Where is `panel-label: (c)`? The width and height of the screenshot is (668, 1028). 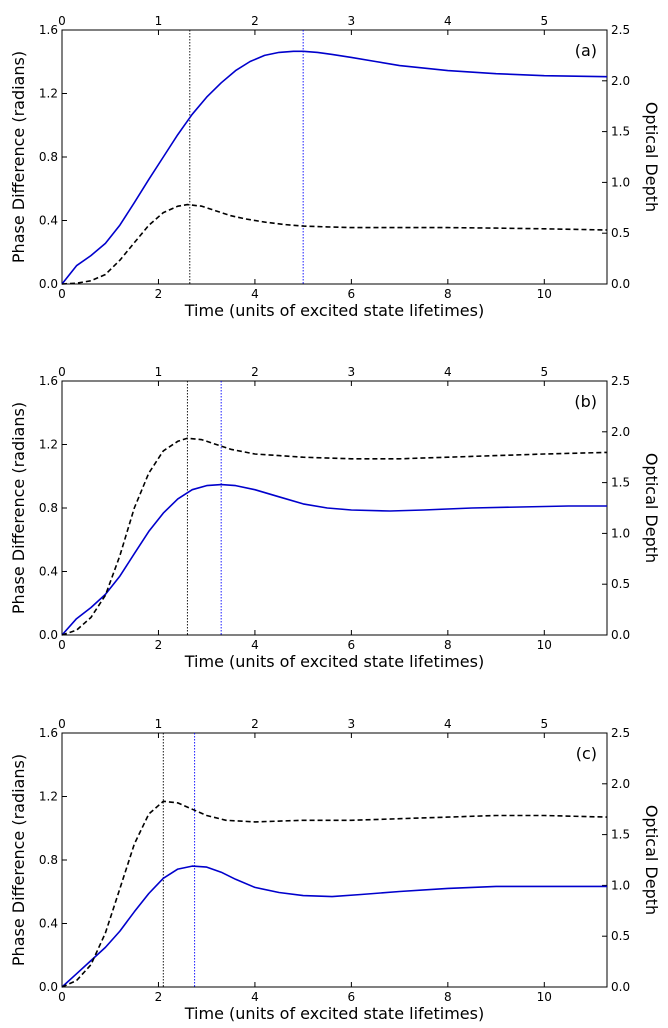
panel-label: (c) is located at coordinates (586, 753).